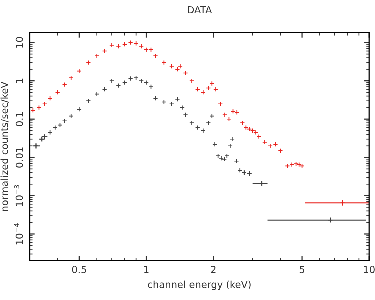  What do you see at coordinates (369, 270) in the screenshot?
I see `x-tick-label: 10` at bounding box center [369, 270].